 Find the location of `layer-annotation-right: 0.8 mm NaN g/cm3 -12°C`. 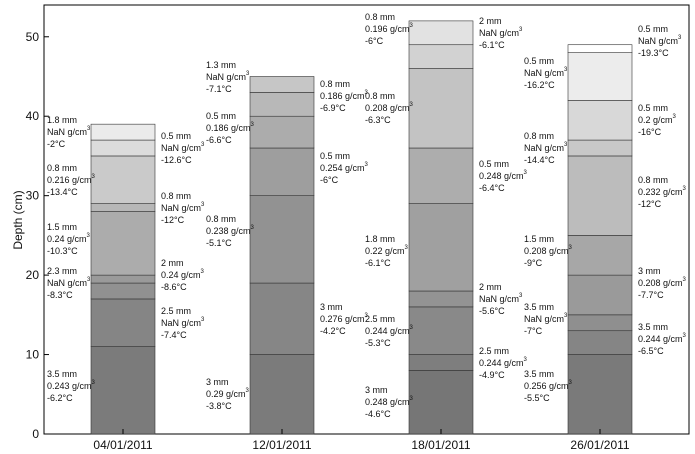

layer-annotation-right: 0.8 mm NaN g/cm3 -12°C is located at coordinates (182, 208).